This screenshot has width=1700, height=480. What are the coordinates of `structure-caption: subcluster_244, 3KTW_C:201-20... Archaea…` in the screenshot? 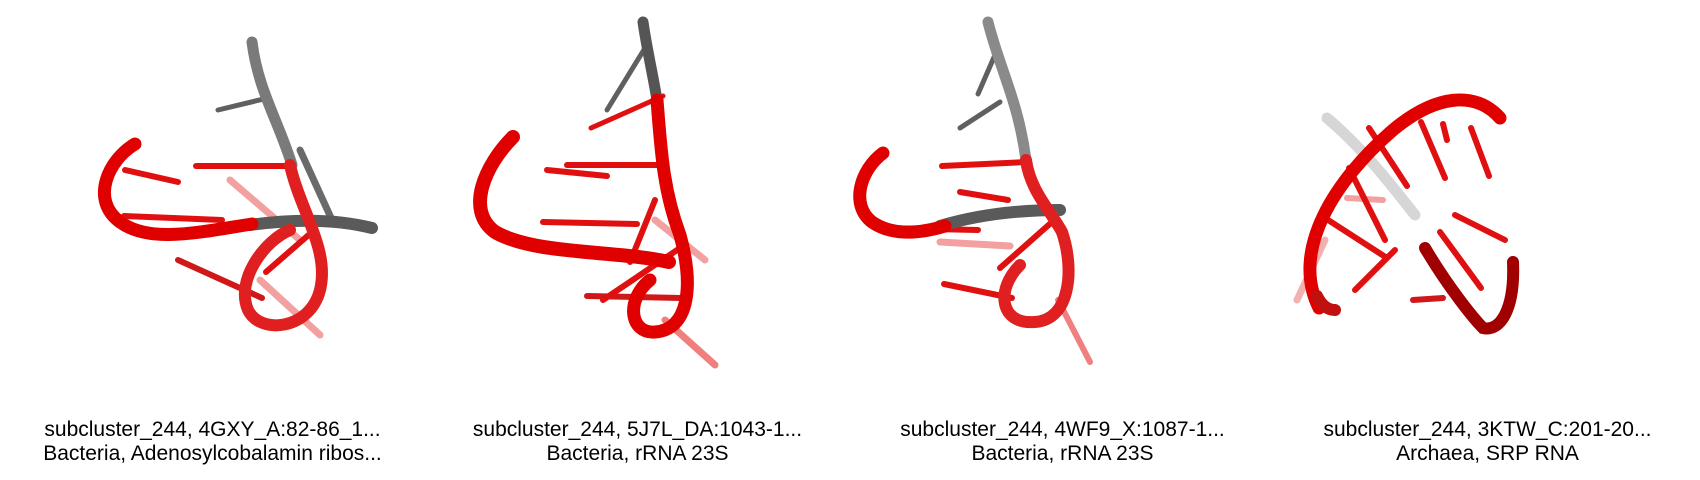 It's located at (1487, 442).